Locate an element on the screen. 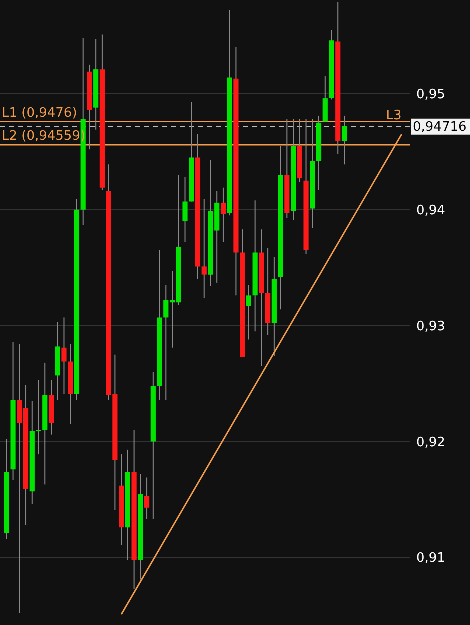  series-label: L3 is located at coordinates (394, 116).